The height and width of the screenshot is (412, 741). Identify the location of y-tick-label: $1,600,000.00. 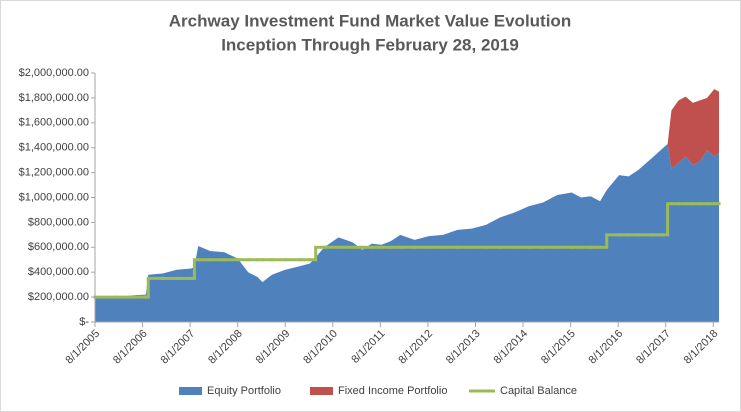
(54, 123).